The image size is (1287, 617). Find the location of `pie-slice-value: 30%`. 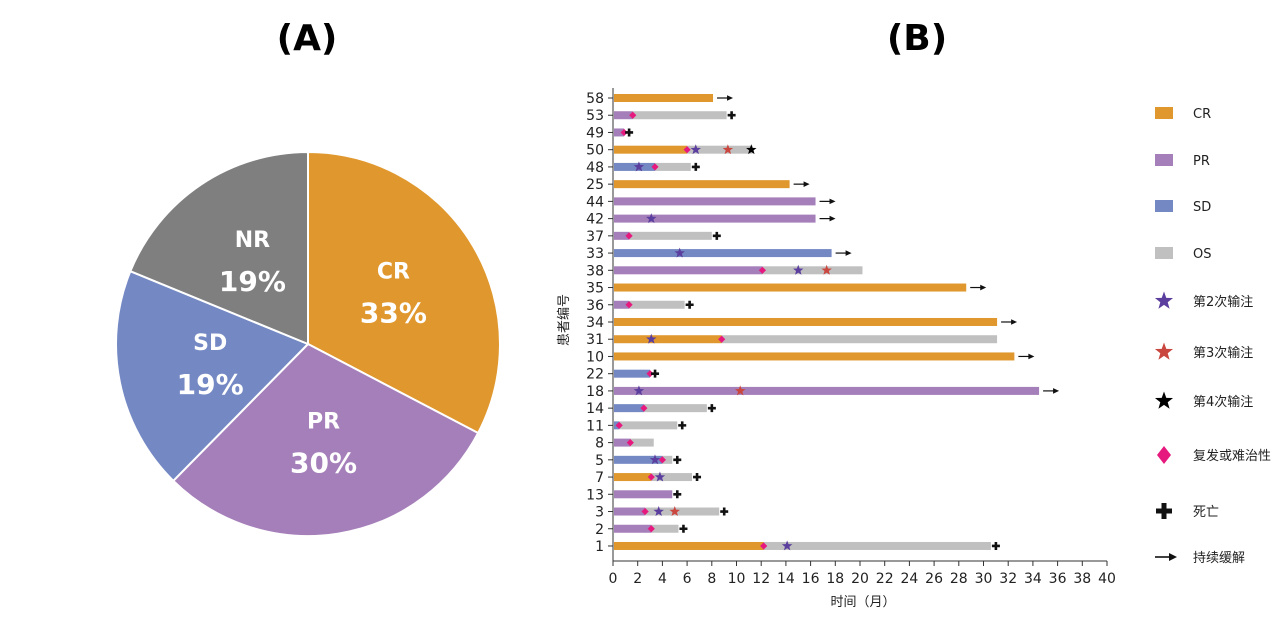

pie-slice-value: 30% is located at coordinates (323, 463).